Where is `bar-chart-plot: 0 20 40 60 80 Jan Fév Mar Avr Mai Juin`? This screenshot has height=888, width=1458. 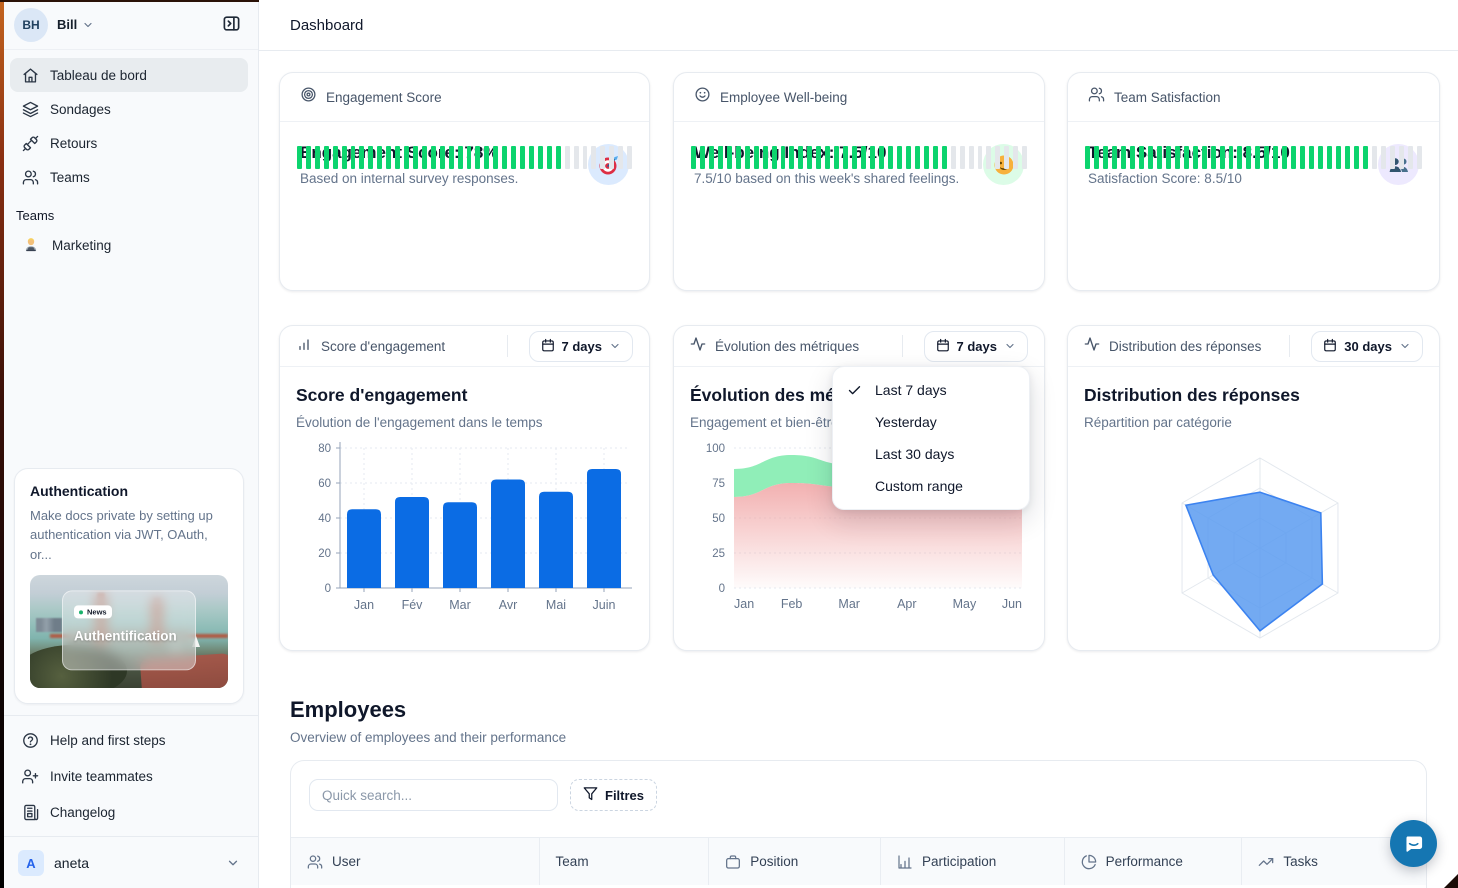
bar-chart-plot: 0 20 40 60 80 Jan Fév Mar Avr Mai Juin is located at coordinates (465, 537).